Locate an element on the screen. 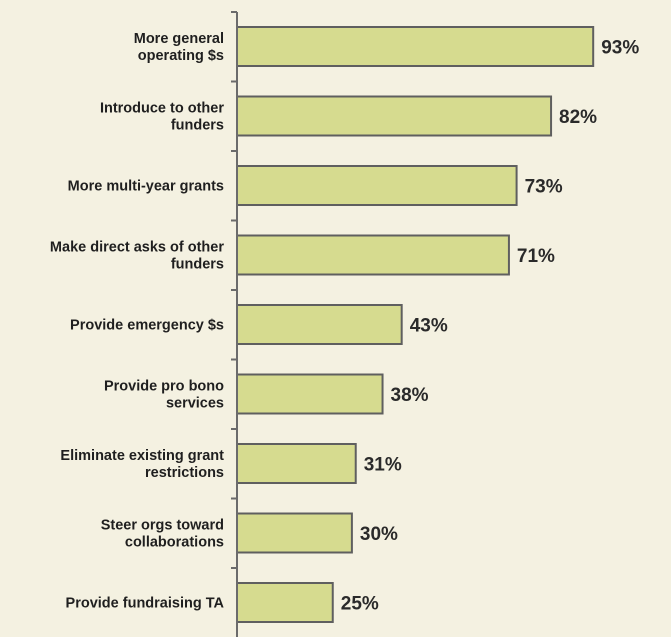 Image resolution: width=671 pixels, height=637 pixels. category-label-line: services is located at coordinates (195, 404).